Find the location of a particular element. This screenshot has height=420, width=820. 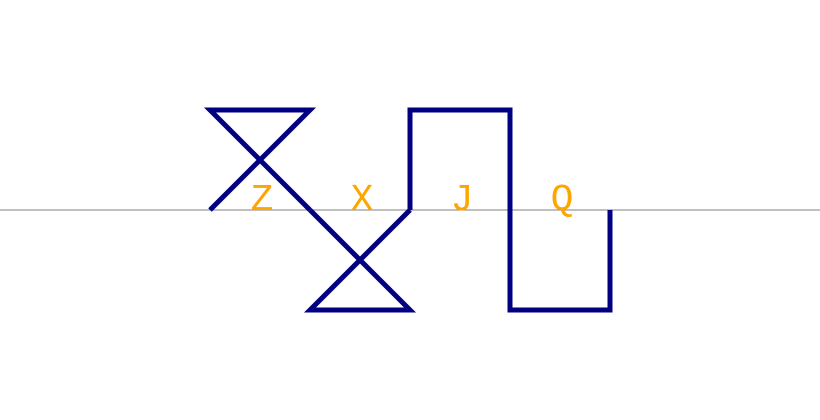

symbol-label-x: X is located at coordinates (362, 200).